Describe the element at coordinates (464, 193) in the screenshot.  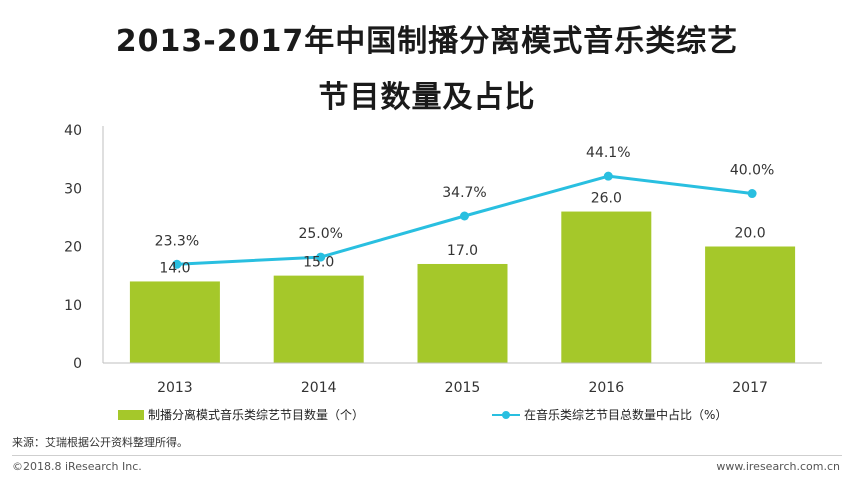
I see `line-data-label: 34.7%` at that location.